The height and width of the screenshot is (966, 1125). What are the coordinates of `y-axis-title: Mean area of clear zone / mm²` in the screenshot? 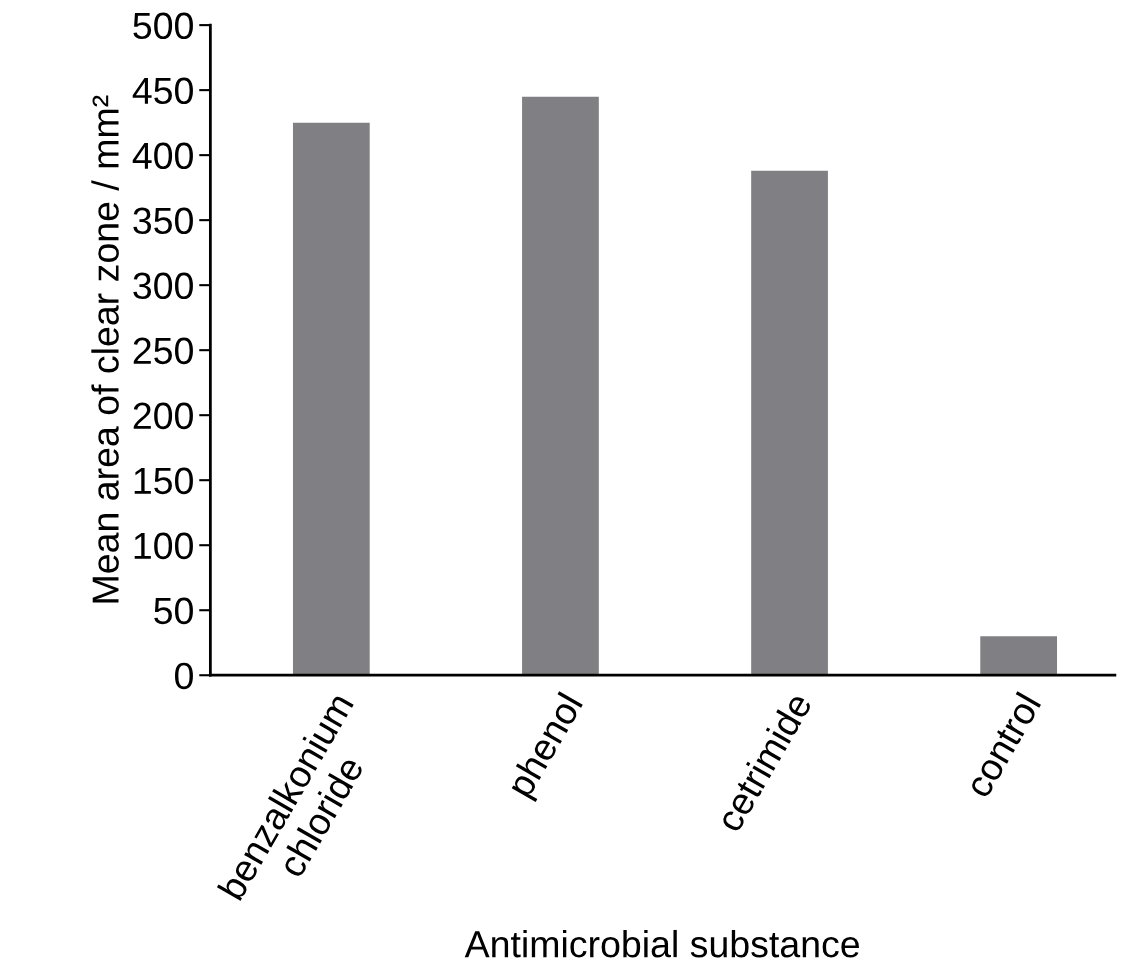 It's located at (105, 349).